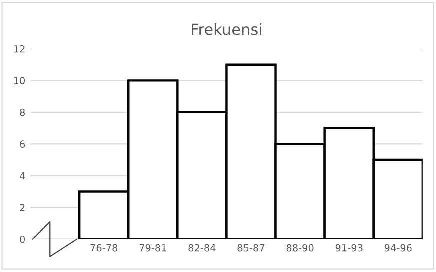  What do you see at coordinates (398, 248) in the screenshot?
I see `x-tick-label: 94-96` at bounding box center [398, 248].